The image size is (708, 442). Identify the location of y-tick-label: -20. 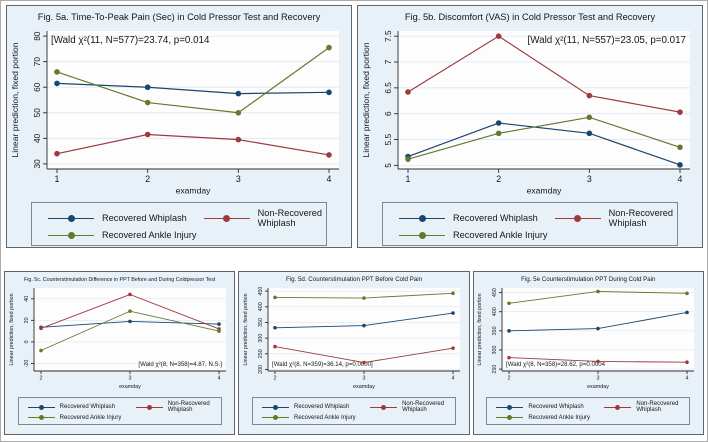
(27, 364).